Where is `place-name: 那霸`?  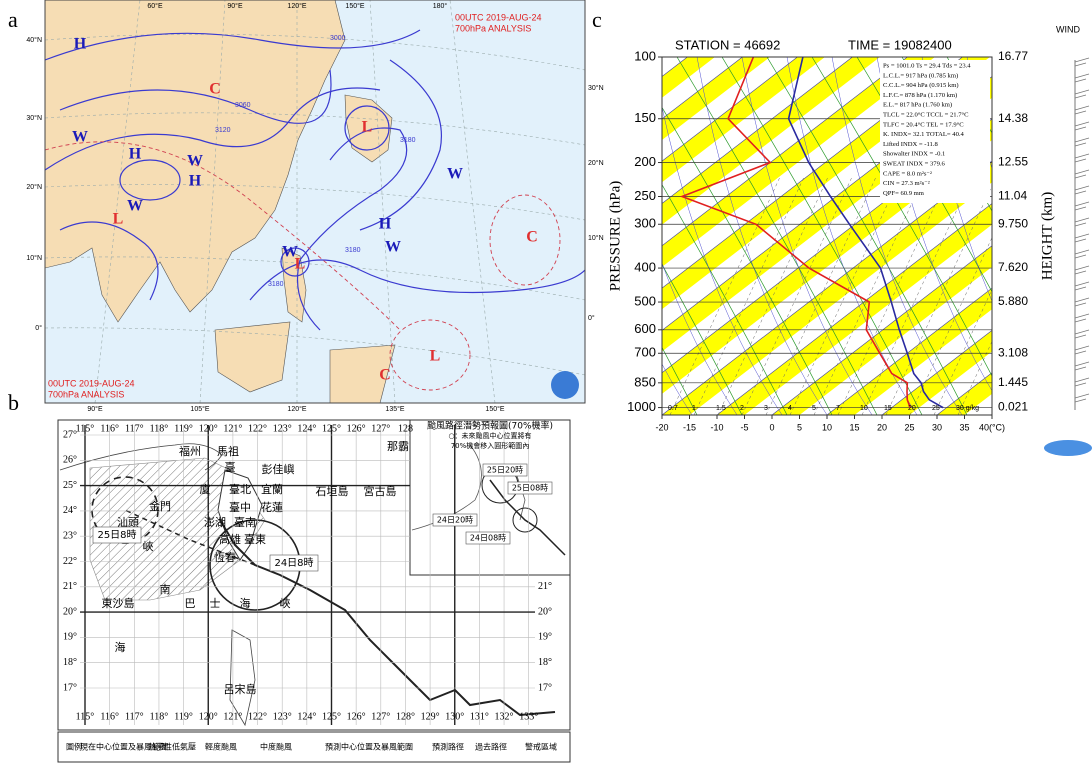
place-name: 那霸 is located at coordinates (398, 446).